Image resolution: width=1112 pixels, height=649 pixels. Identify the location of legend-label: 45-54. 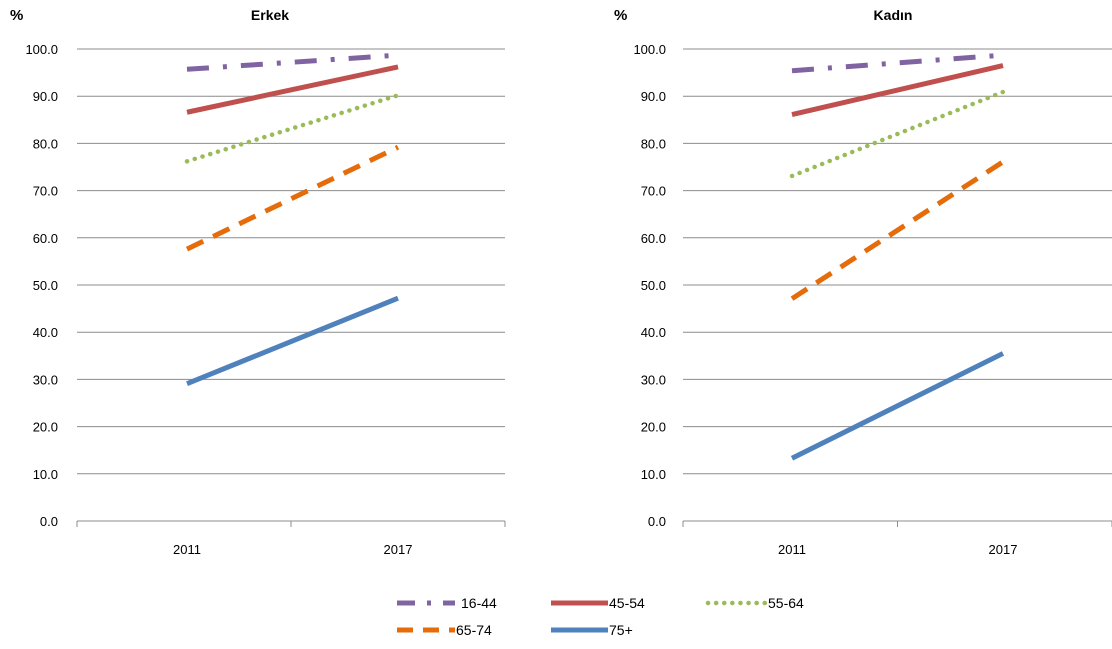
(627, 603).